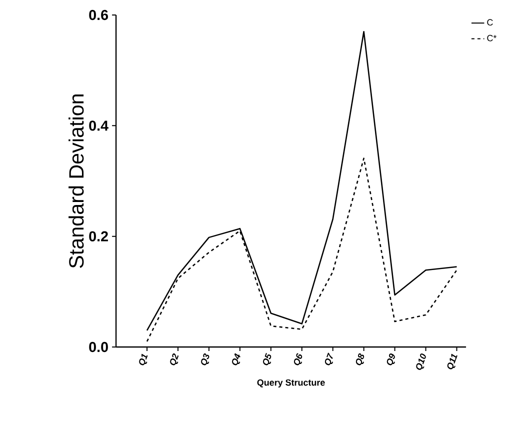 This screenshot has width=529, height=444. Describe the element at coordinates (421, 361) in the screenshot. I see `x-tick-label: Q10` at that location.